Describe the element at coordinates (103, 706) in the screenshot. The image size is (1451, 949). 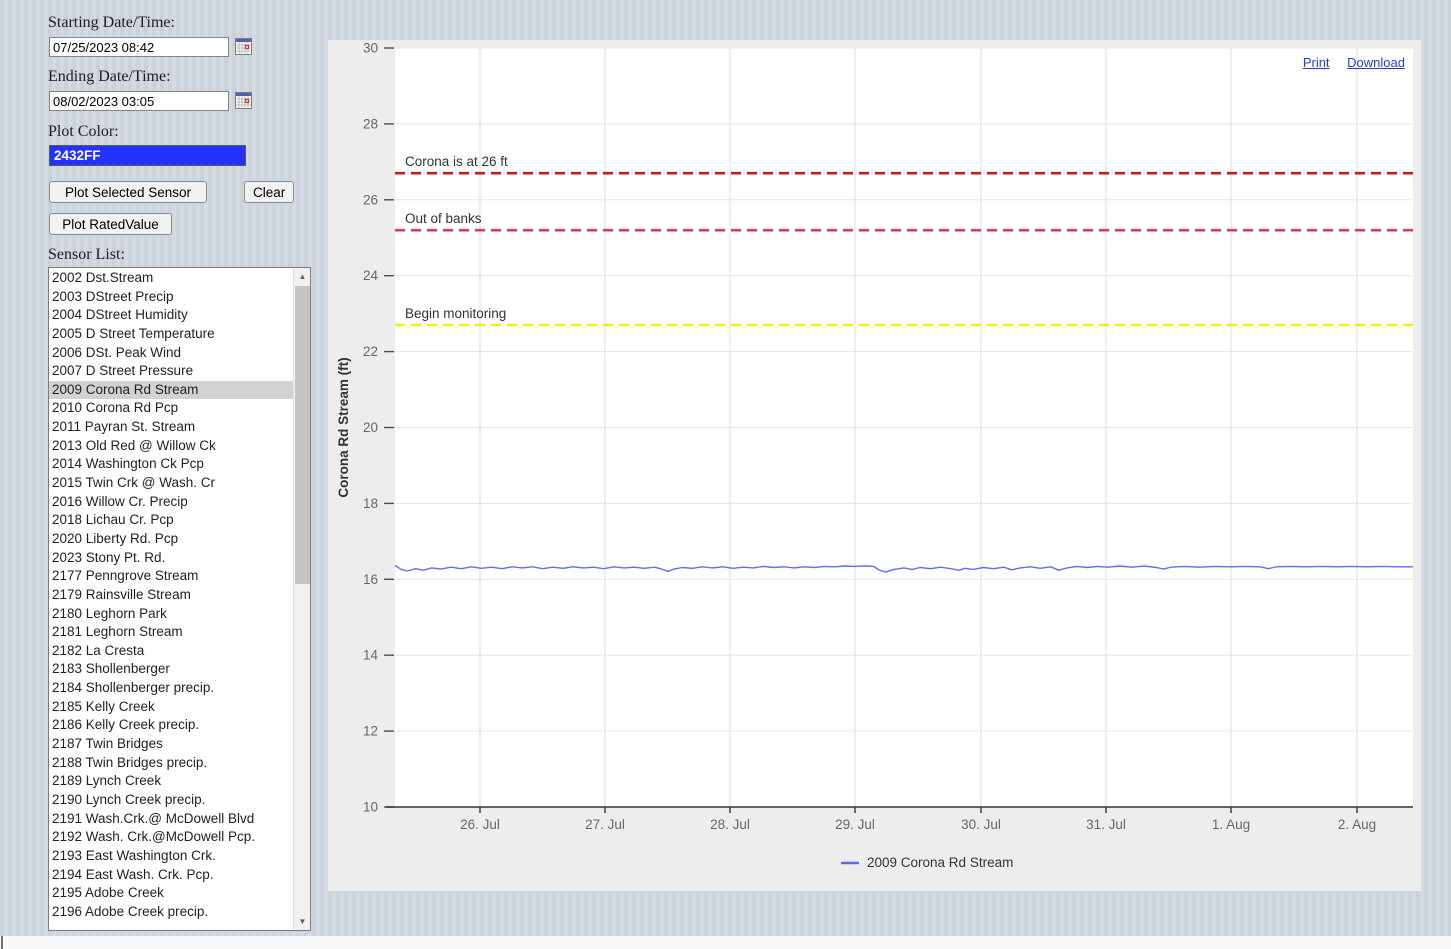
I see `list-item: 2185 Kelly Creek` at that location.